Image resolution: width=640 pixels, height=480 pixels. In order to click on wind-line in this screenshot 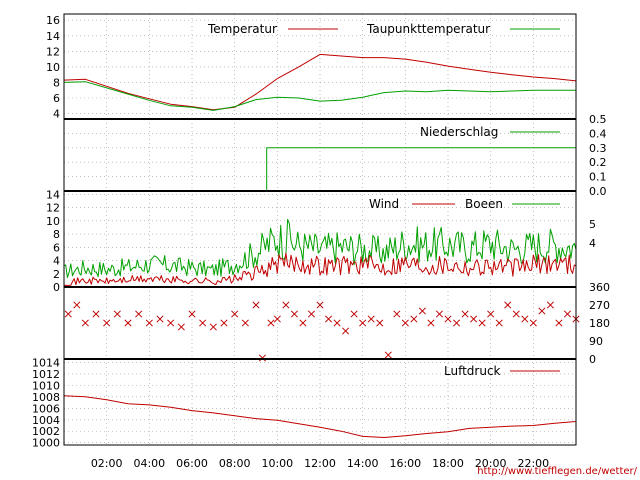, I will do `click(320, 269)`.